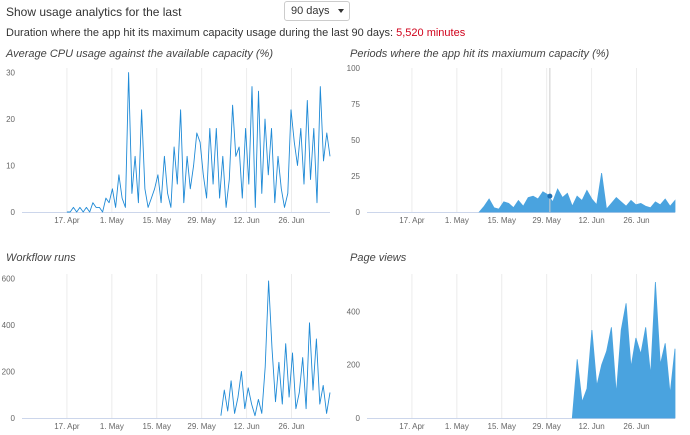  What do you see at coordinates (355, 140) in the screenshot?
I see `y-tick-label: 50` at bounding box center [355, 140].